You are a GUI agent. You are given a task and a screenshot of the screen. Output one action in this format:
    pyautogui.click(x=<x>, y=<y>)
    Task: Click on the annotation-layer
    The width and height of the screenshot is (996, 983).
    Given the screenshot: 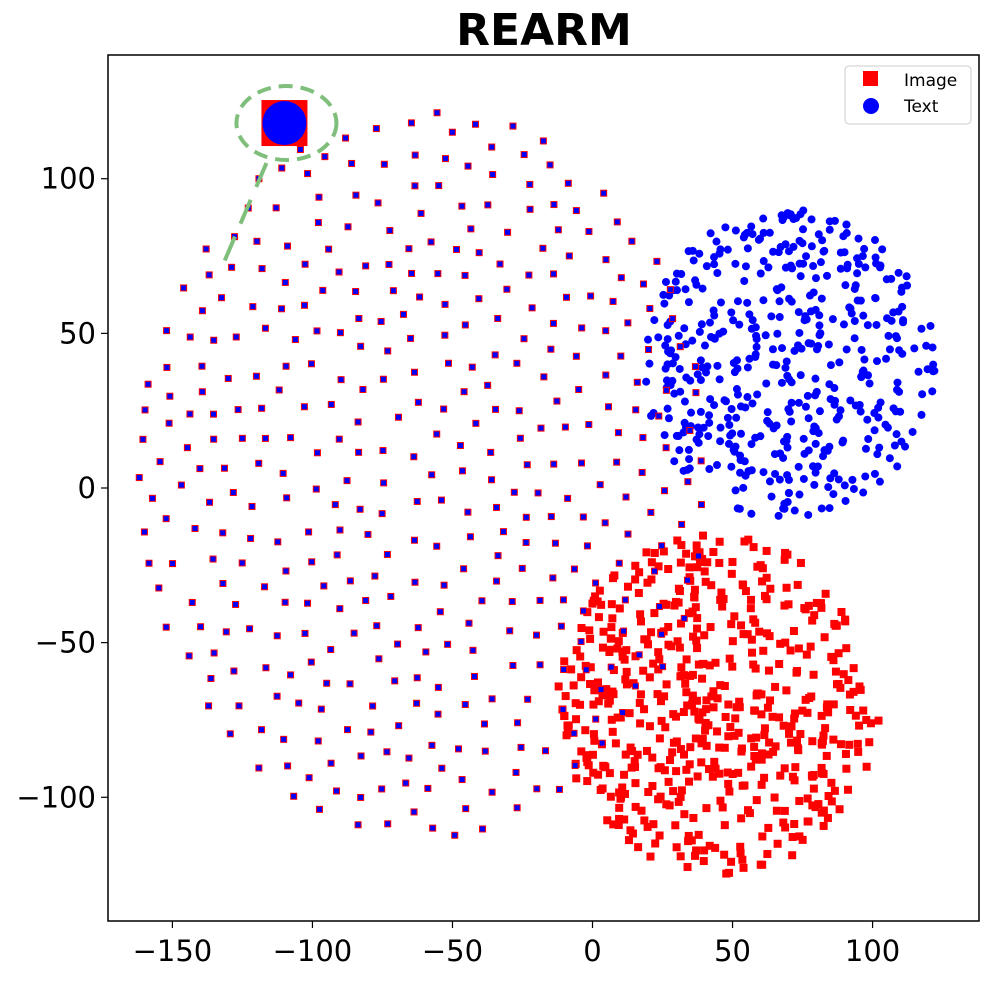 What is the action you would take?
    pyautogui.click(x=278, y=178)
    